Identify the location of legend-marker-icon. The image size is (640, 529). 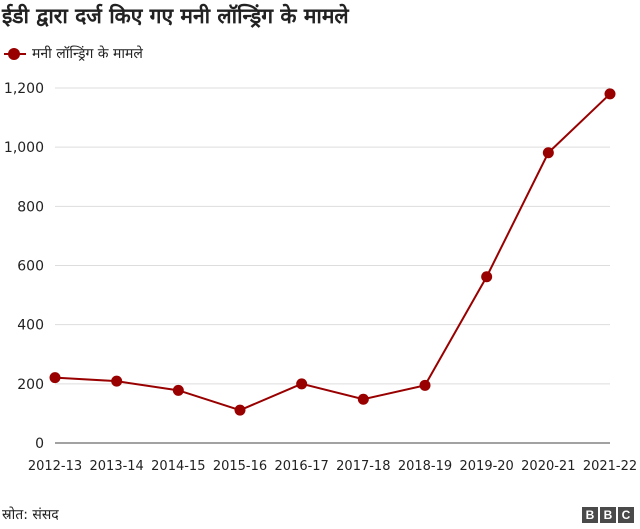
(15, 54).